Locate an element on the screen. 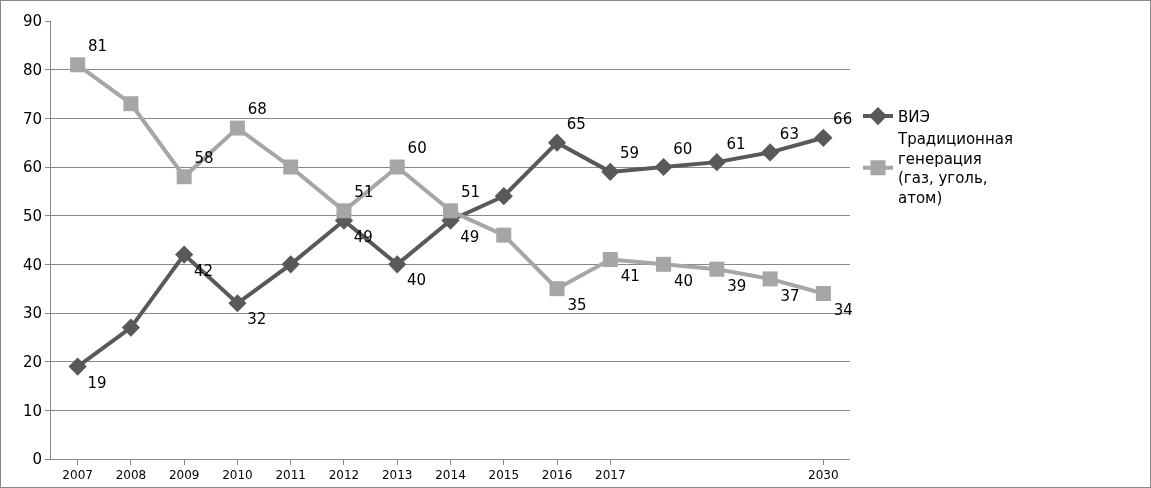 This screenshot has height=488, width=1151. y-tick-label: 20 is located at coordinates (32, 361).